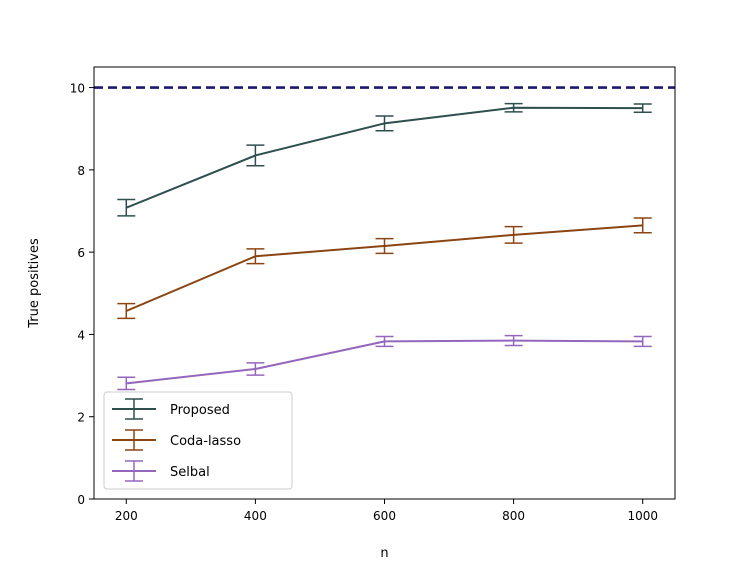 The height and width of the screenshot is (562, 750). Describe the element at coordinates (384, 553) in the screenshot. I see `x-axis-label: n` at that location.